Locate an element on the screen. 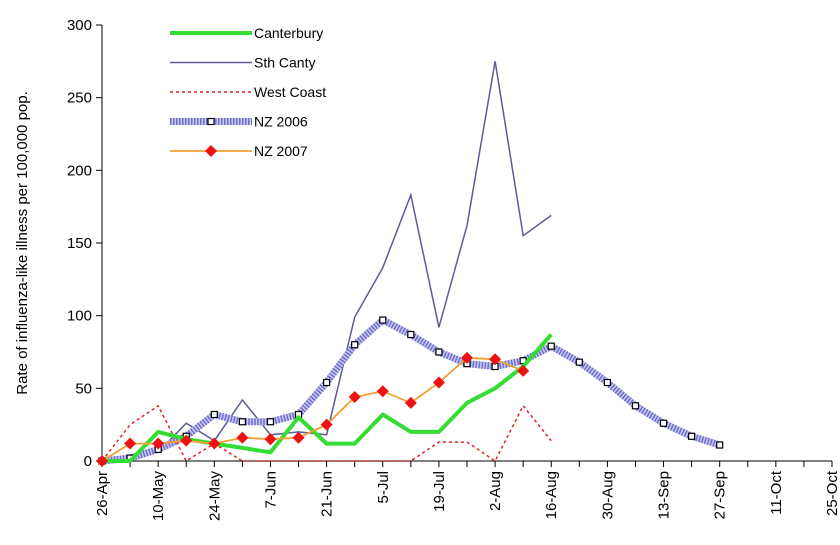  x-tick-label: 21-Jun is located at coordinates (327, 494).